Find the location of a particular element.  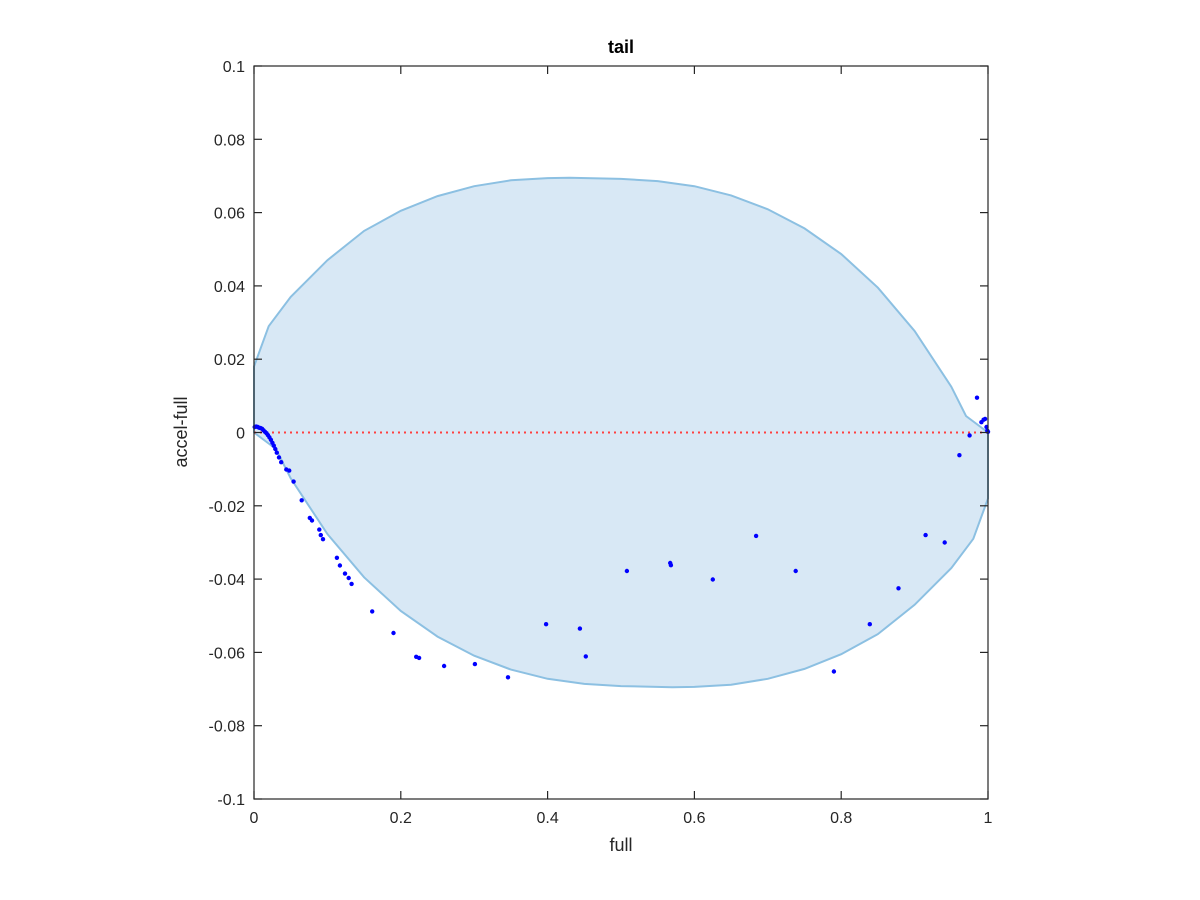

y-tick-label: 0.08 is located at coordinates (229, 140).